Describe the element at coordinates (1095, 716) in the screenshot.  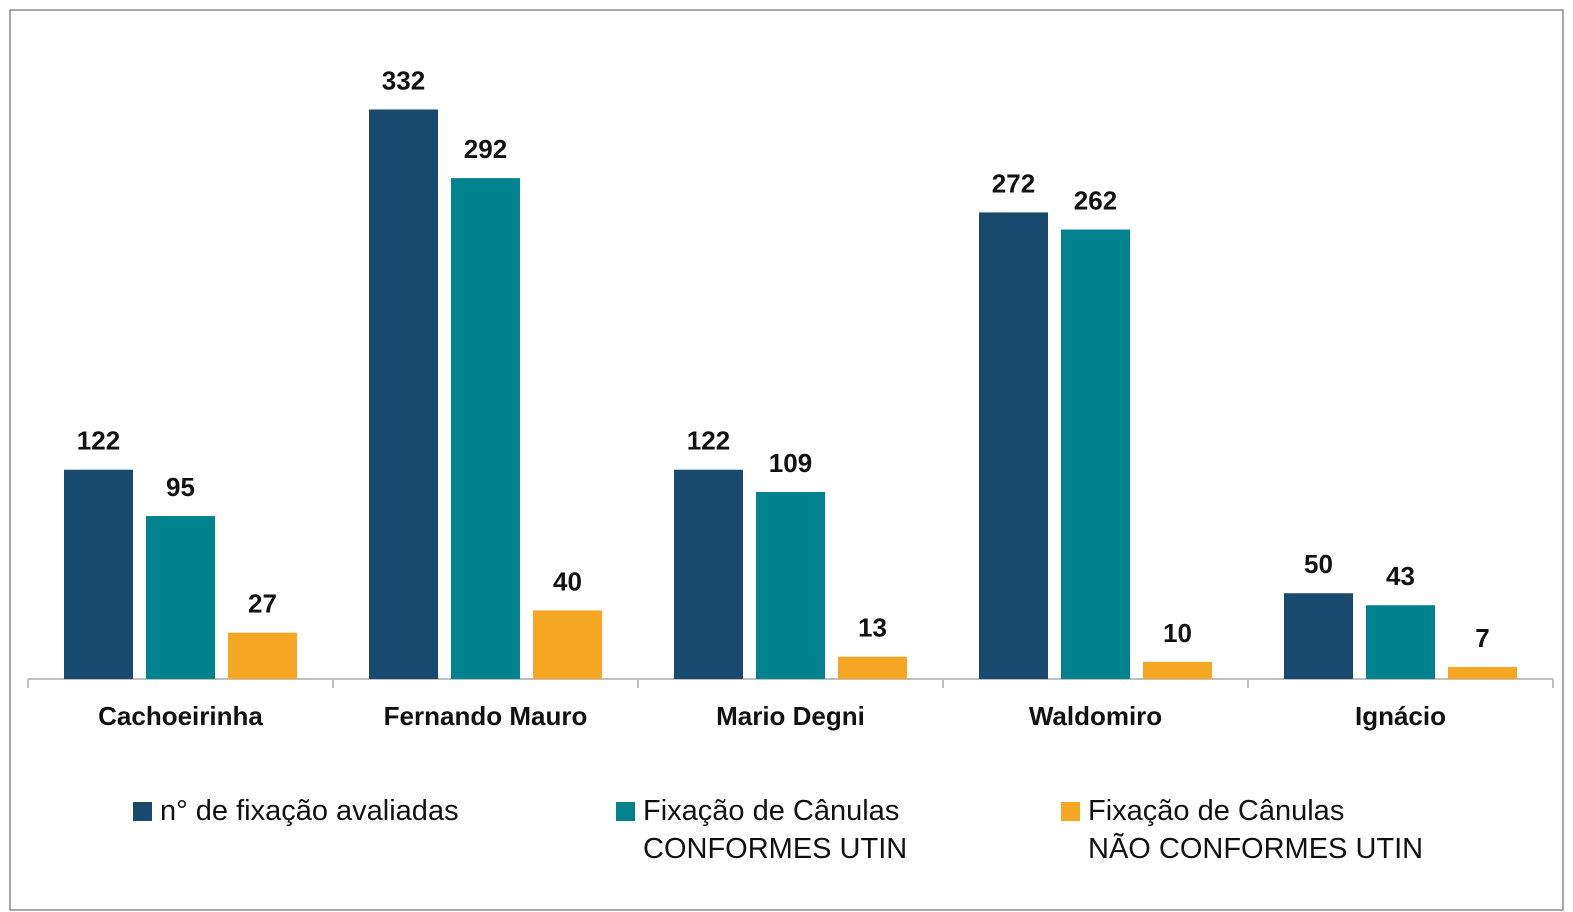
I see `x-tick-label: Waldomiro` at that location.